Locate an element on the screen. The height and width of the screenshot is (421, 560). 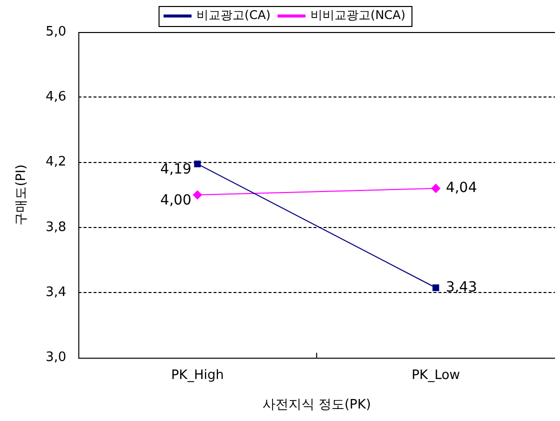
data-label: 3,43 is located at coordinates (461, 287).